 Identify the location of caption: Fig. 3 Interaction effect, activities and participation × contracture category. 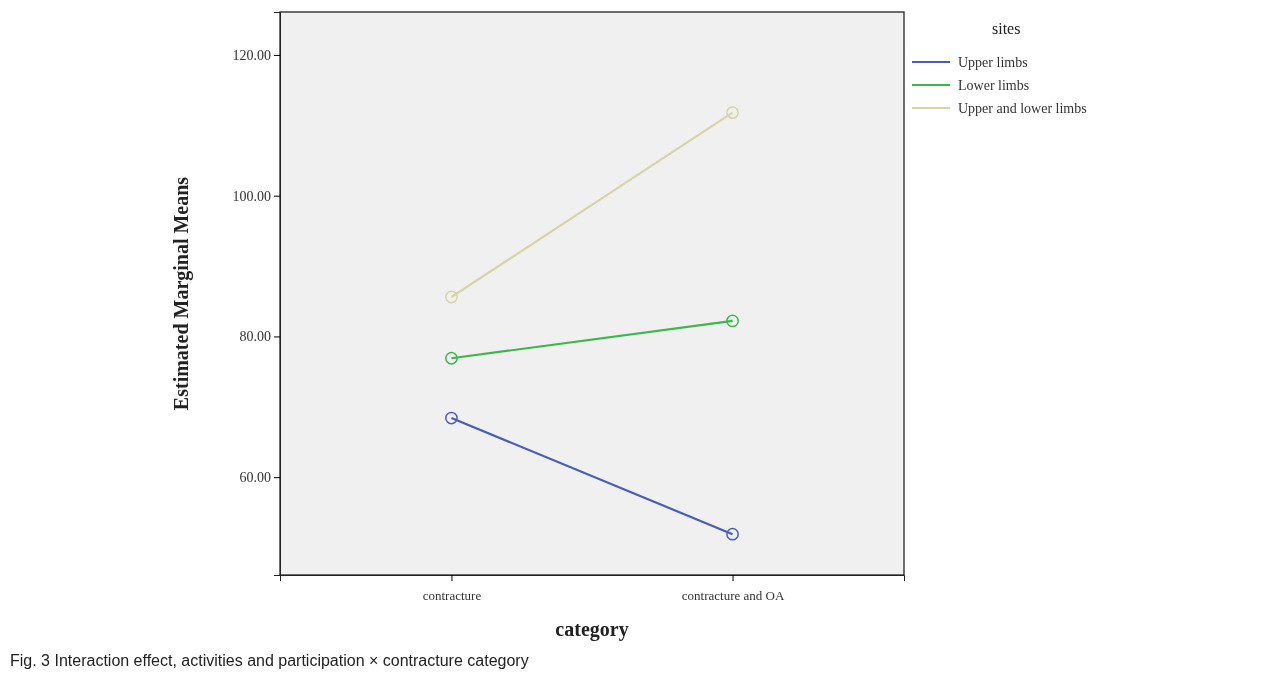
(269, 660).